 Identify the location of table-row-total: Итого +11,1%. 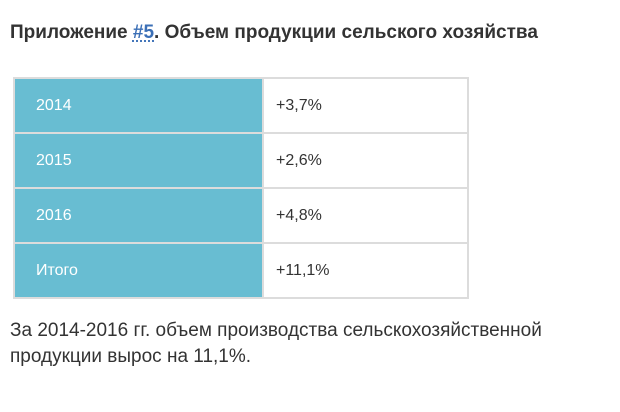
(241, 270).